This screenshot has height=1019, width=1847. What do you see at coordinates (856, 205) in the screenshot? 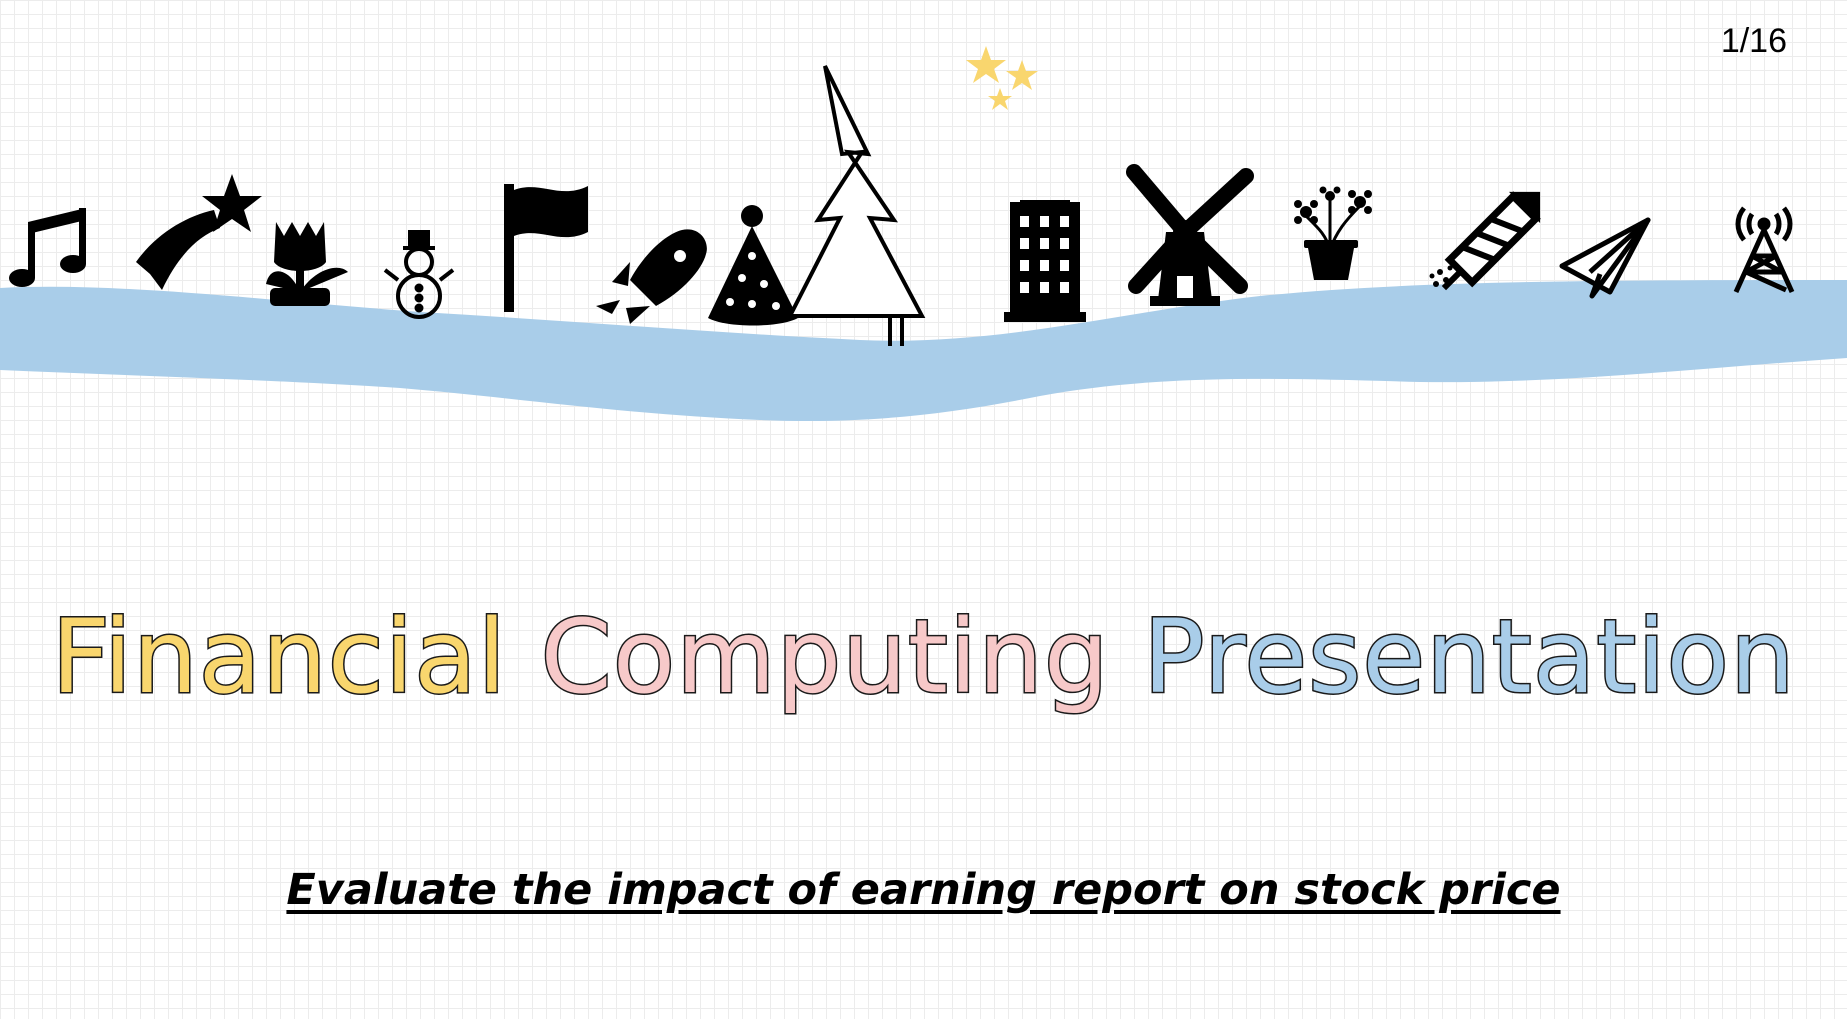
I see `pine-tree-icon` at bounding box center [856, 205].